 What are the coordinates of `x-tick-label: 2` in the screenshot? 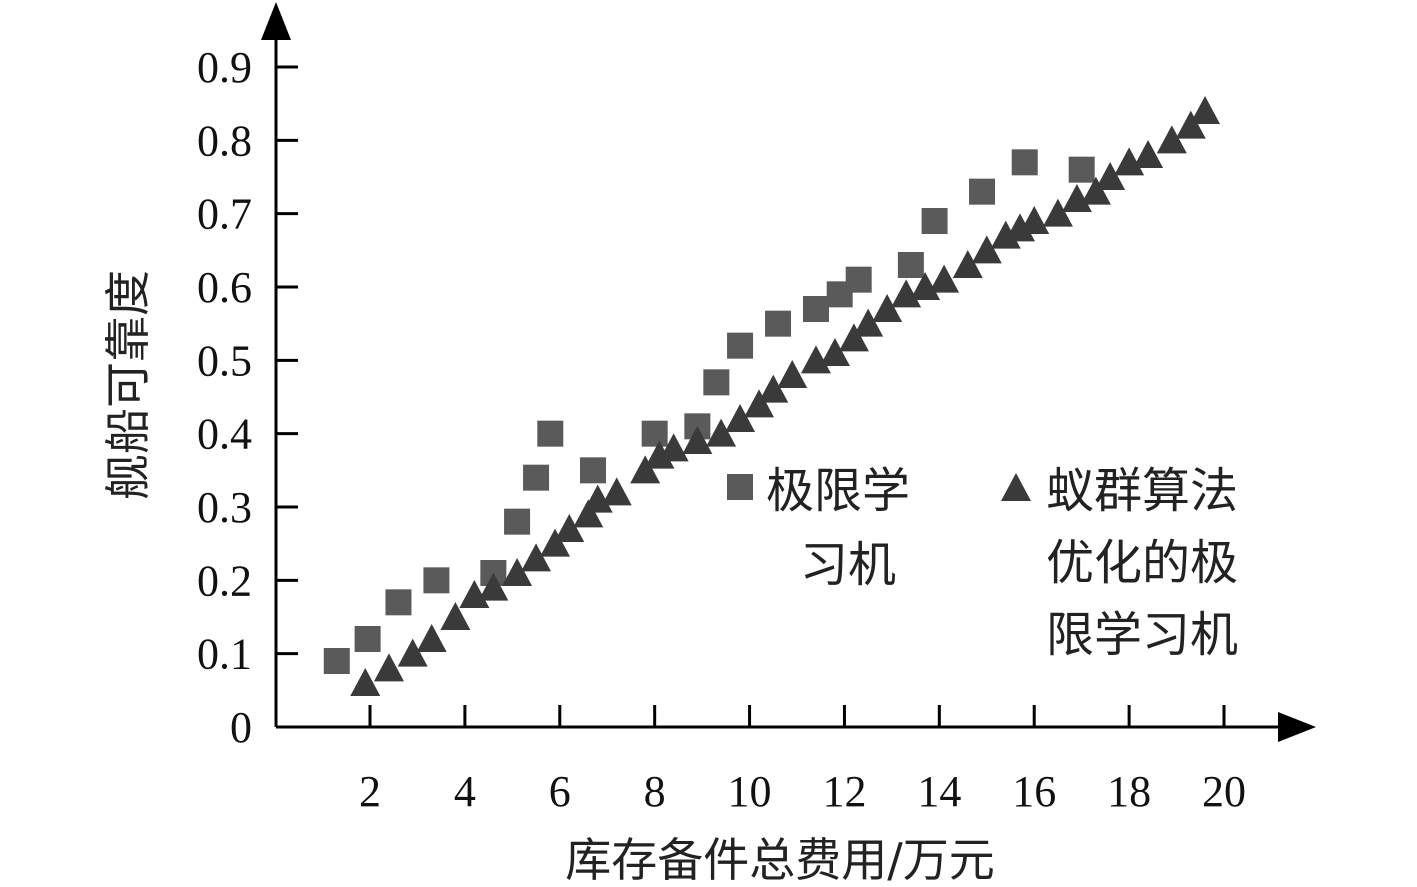 It's located at (370, 791).